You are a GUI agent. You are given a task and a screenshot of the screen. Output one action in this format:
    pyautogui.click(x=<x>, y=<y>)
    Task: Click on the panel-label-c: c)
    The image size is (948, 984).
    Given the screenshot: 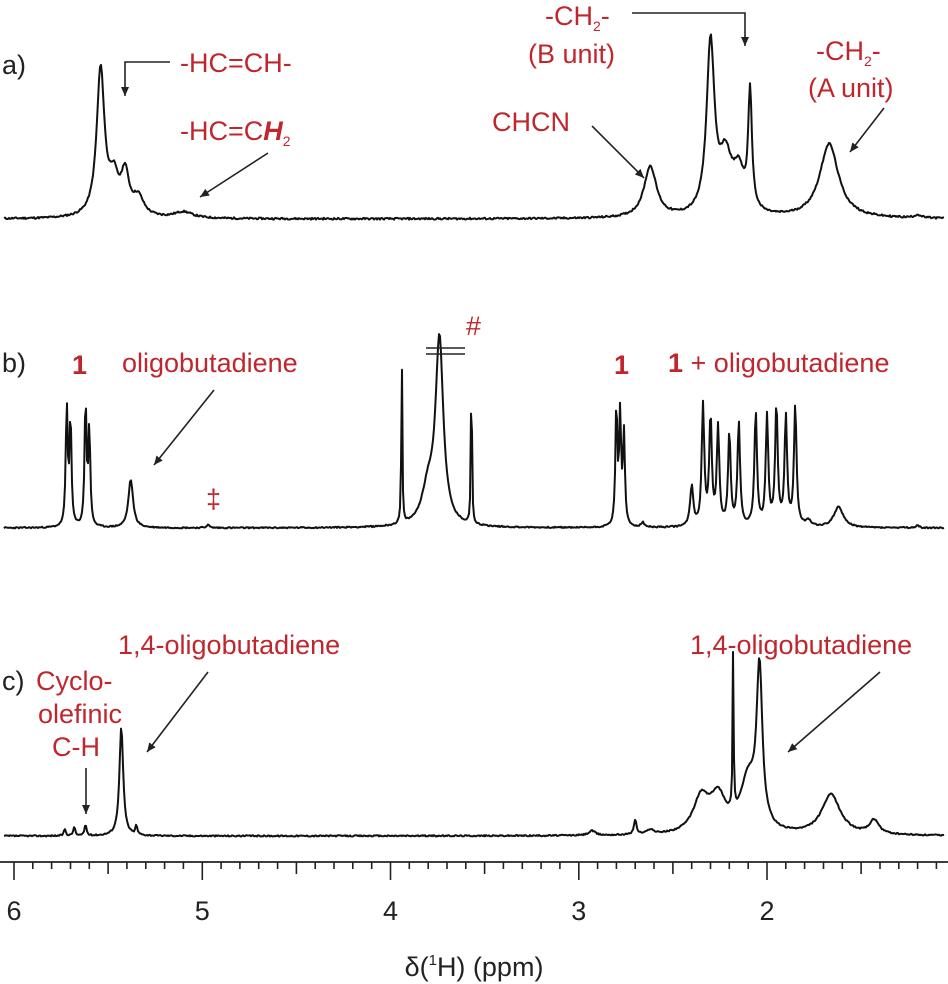 What is the action you would take?
    pyautogui.click(x=13, y=681)
    